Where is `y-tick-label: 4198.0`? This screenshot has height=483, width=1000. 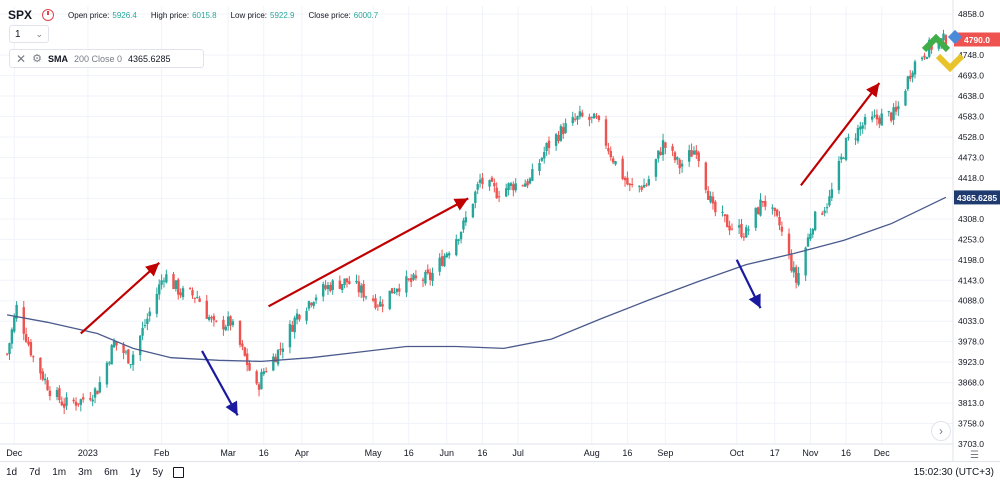 y-tick-label: 4198.0 is located at coordinates (971, 260).